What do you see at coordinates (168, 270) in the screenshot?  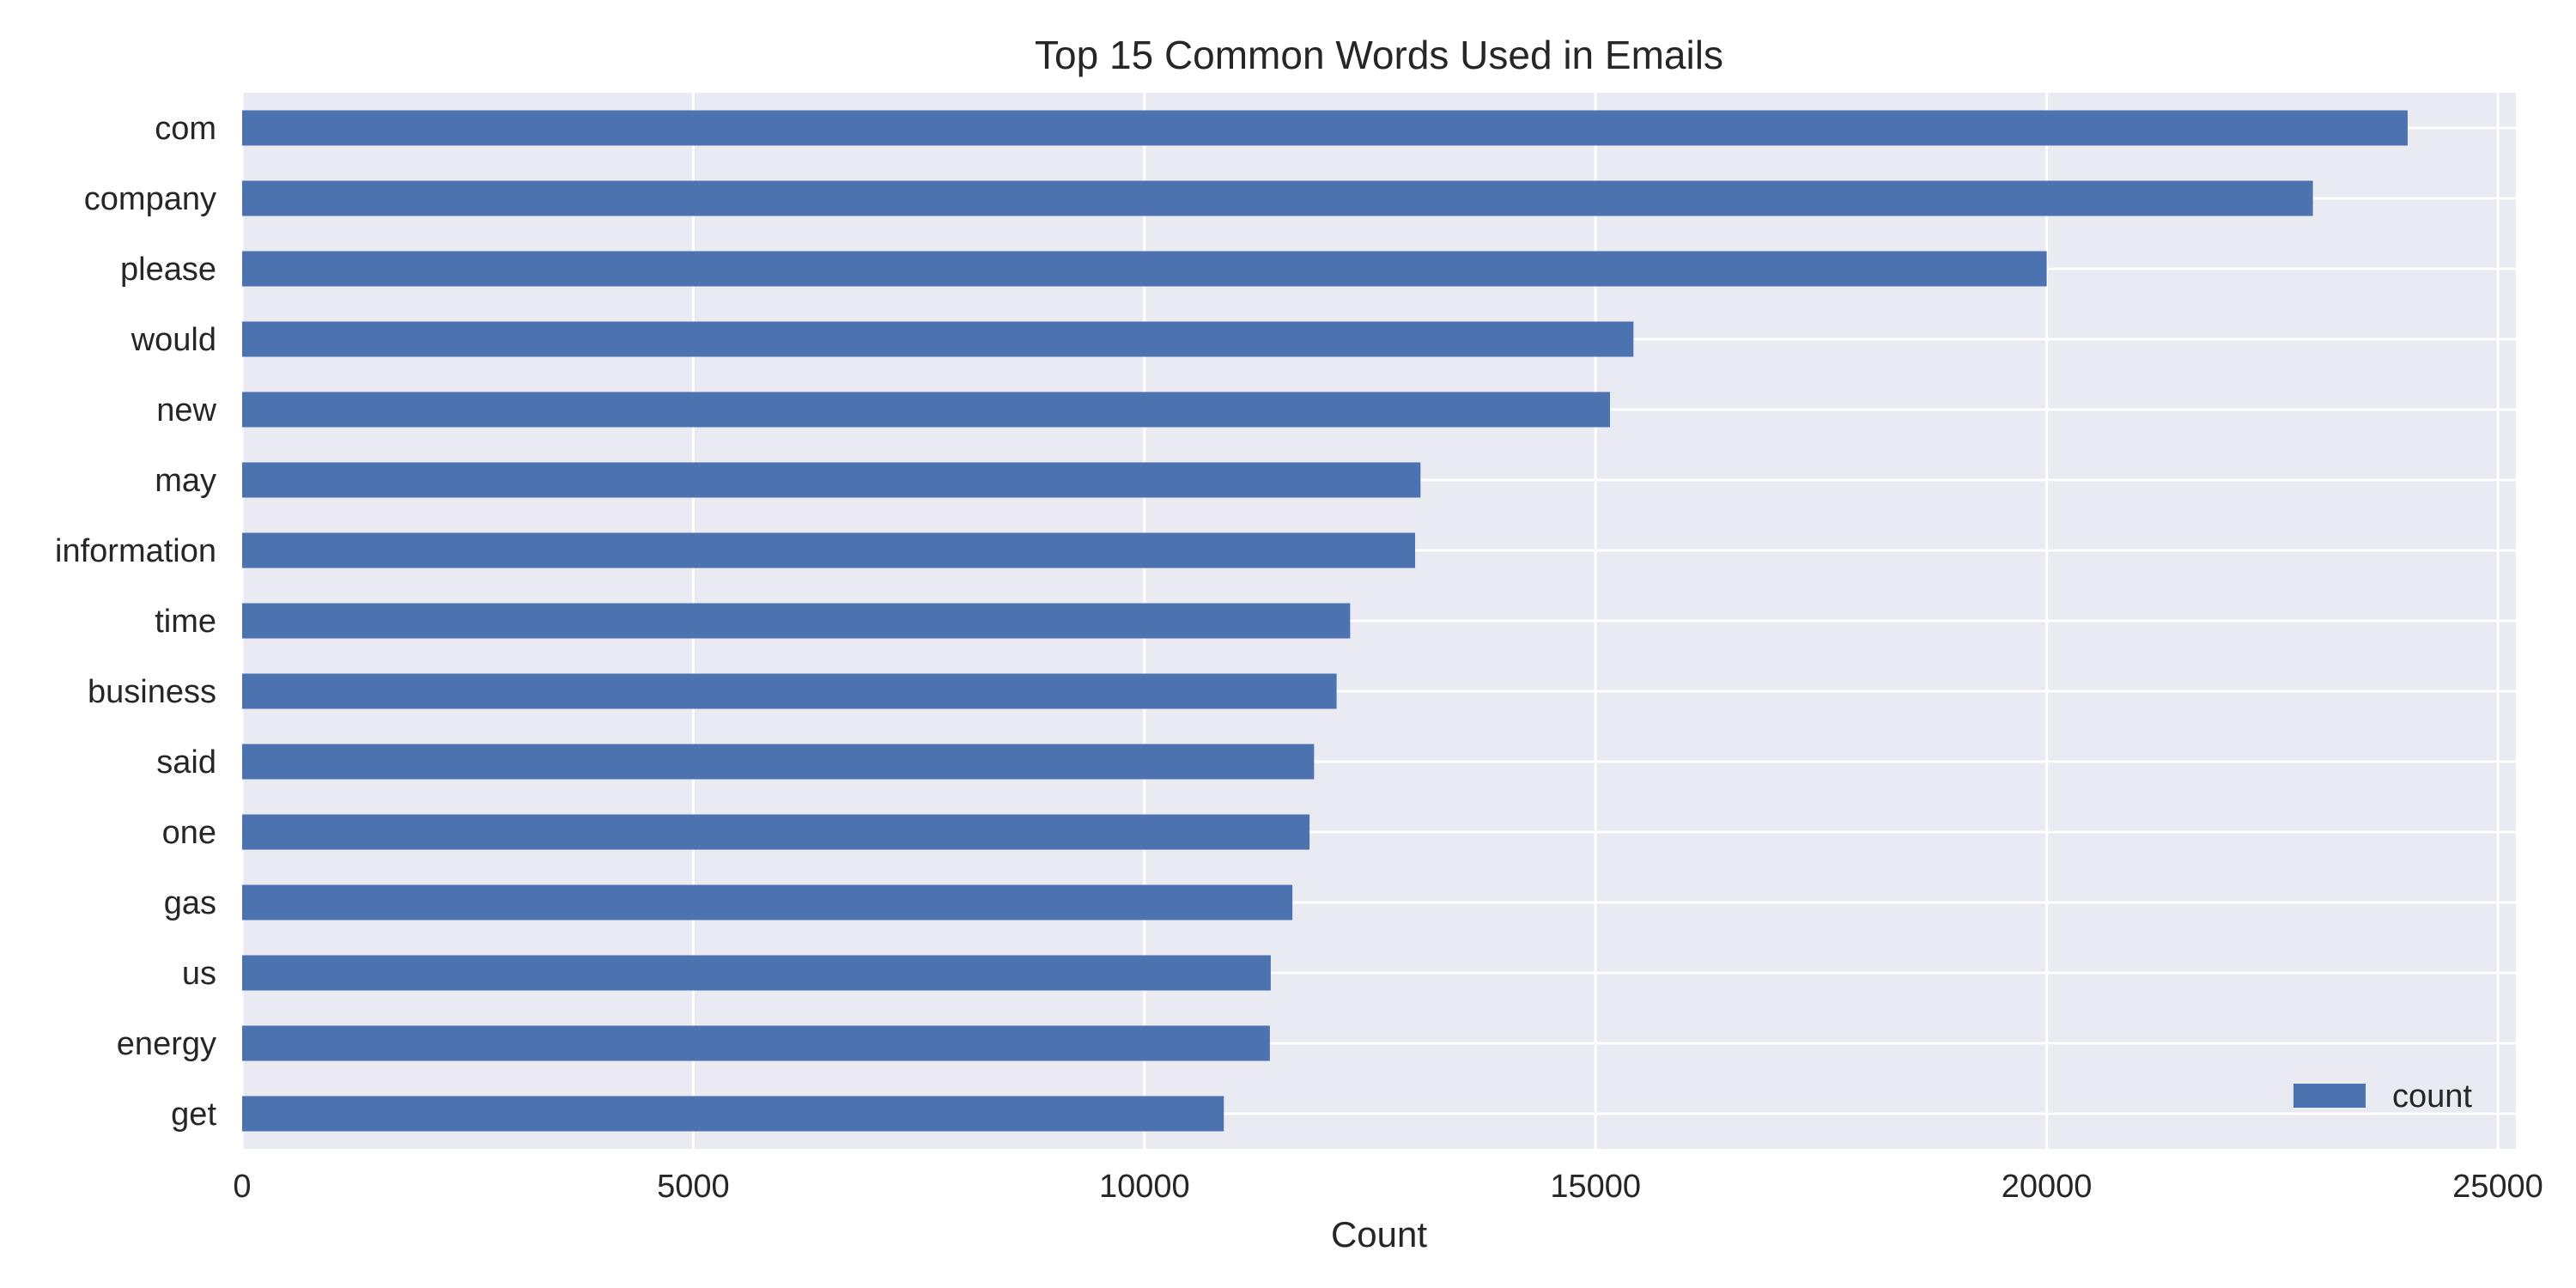 I see `y-tick-label: please` at bounding box center [168, 270].